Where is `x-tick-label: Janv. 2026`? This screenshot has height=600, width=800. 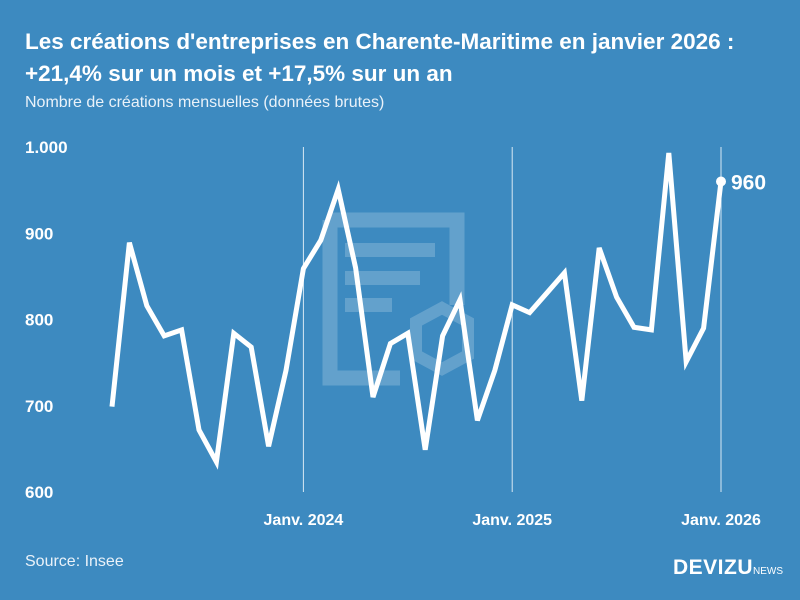 x-tick-label: Janv. 2026 is located at coordinates (721, 520).